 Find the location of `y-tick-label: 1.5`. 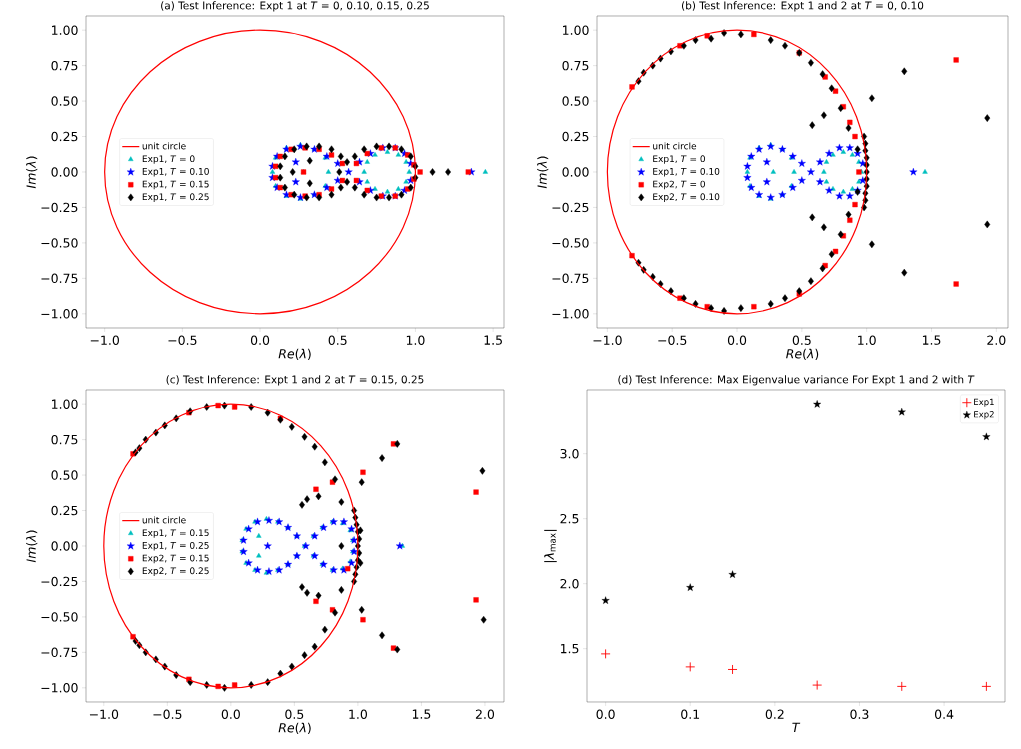

y-tick-label: 1.5 is located at coordinates (569, 649).